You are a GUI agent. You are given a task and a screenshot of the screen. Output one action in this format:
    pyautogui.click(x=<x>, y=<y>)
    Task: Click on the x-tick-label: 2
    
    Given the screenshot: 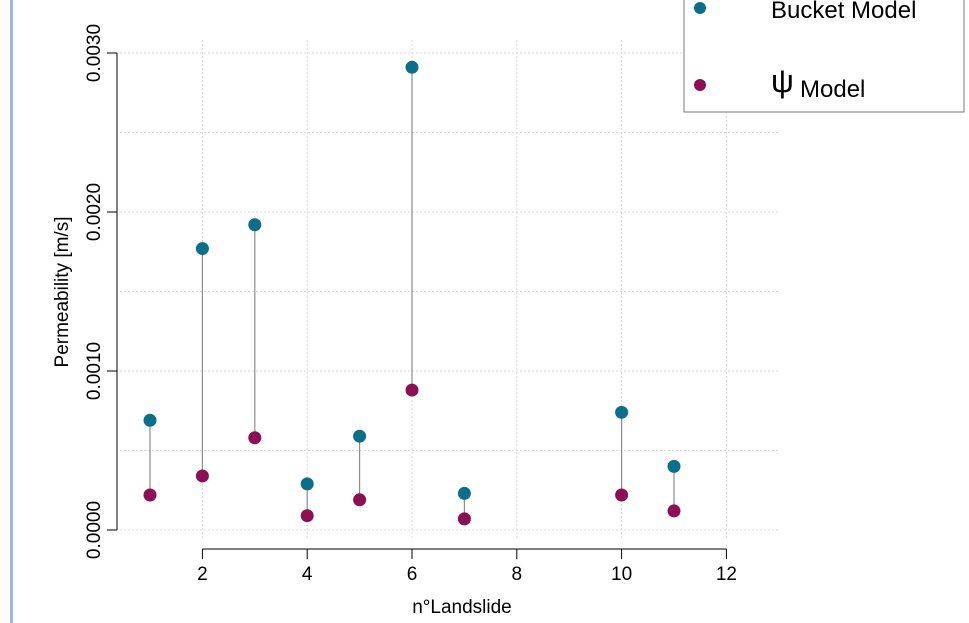 What is the action you would take?
    pyautogui.click(x=202, y=574)
    